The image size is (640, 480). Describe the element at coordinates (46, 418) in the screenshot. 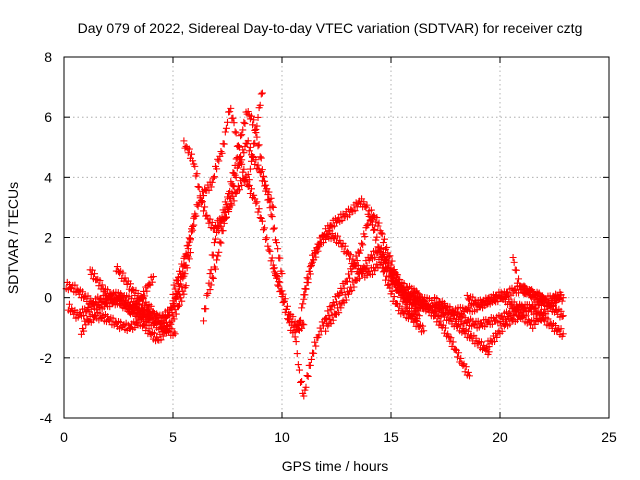

I see `y-tick-label: -4` at that location.